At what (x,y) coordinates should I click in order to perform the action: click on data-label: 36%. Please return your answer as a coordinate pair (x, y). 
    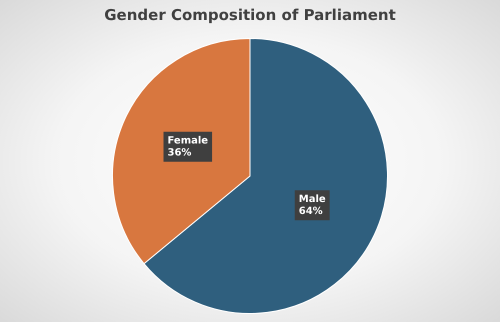
    Looking at the image, I should click on (180, 152).